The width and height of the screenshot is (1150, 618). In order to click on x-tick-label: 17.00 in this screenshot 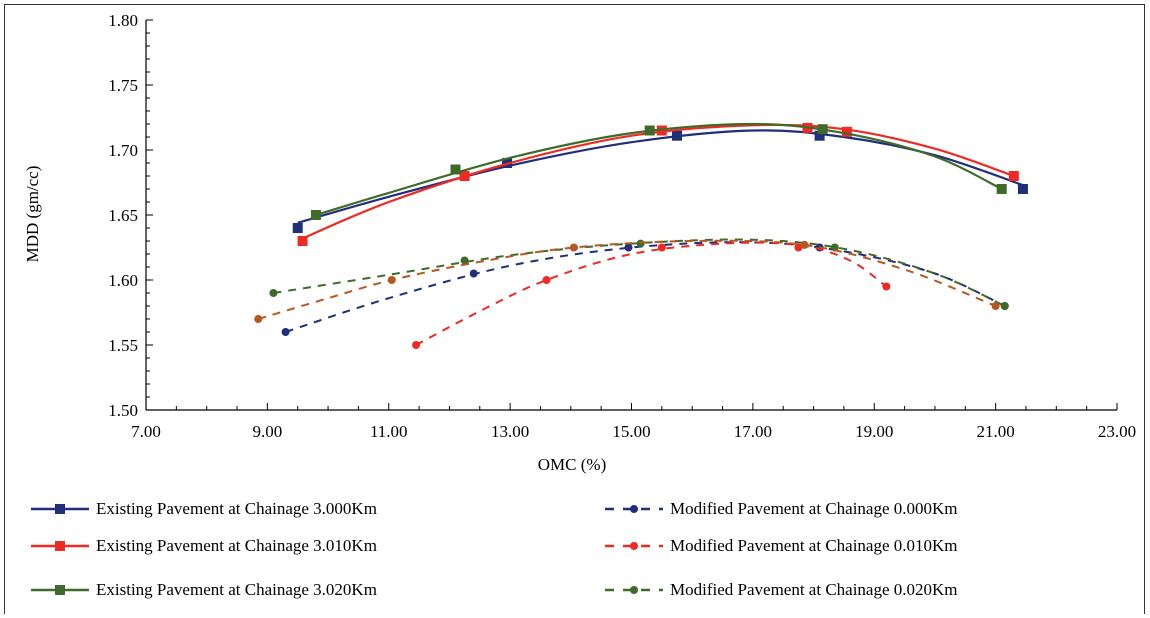, I will do `click(753, 431)`.